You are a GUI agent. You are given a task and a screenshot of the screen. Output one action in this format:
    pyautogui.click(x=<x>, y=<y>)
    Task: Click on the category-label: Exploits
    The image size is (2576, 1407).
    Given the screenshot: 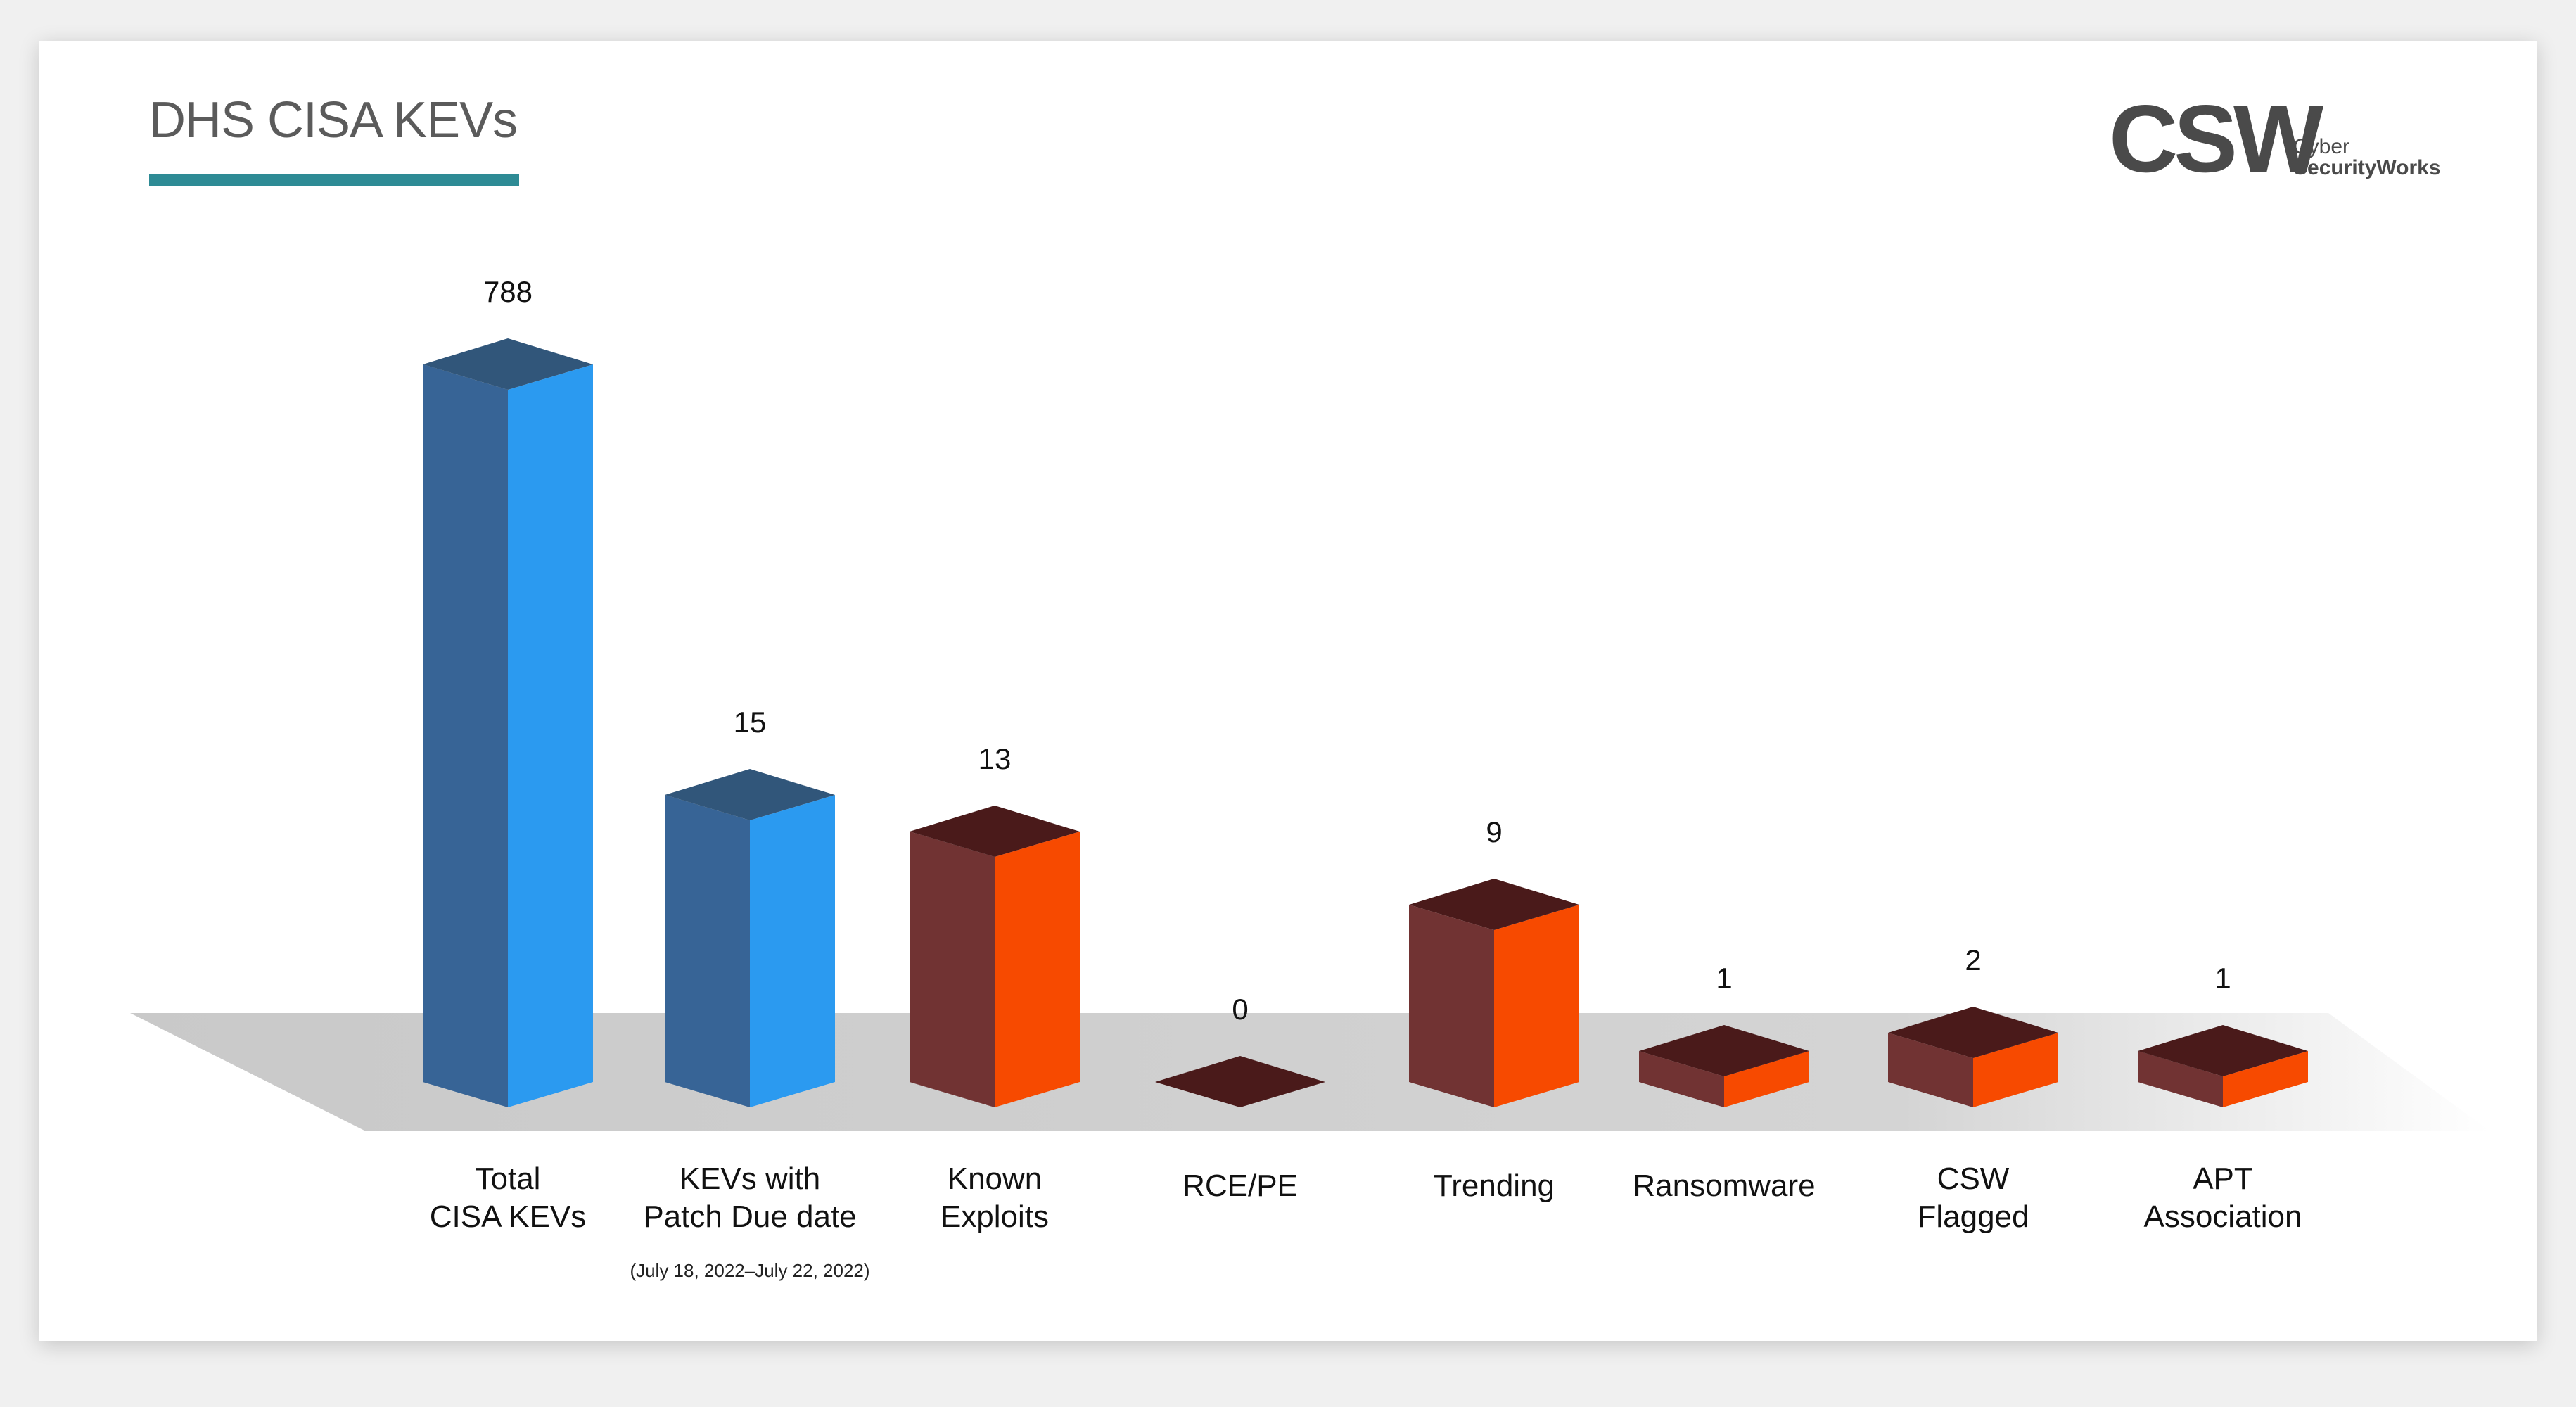 What is the action you would take?
    pyautogui.click(x=995, y=1216)
    